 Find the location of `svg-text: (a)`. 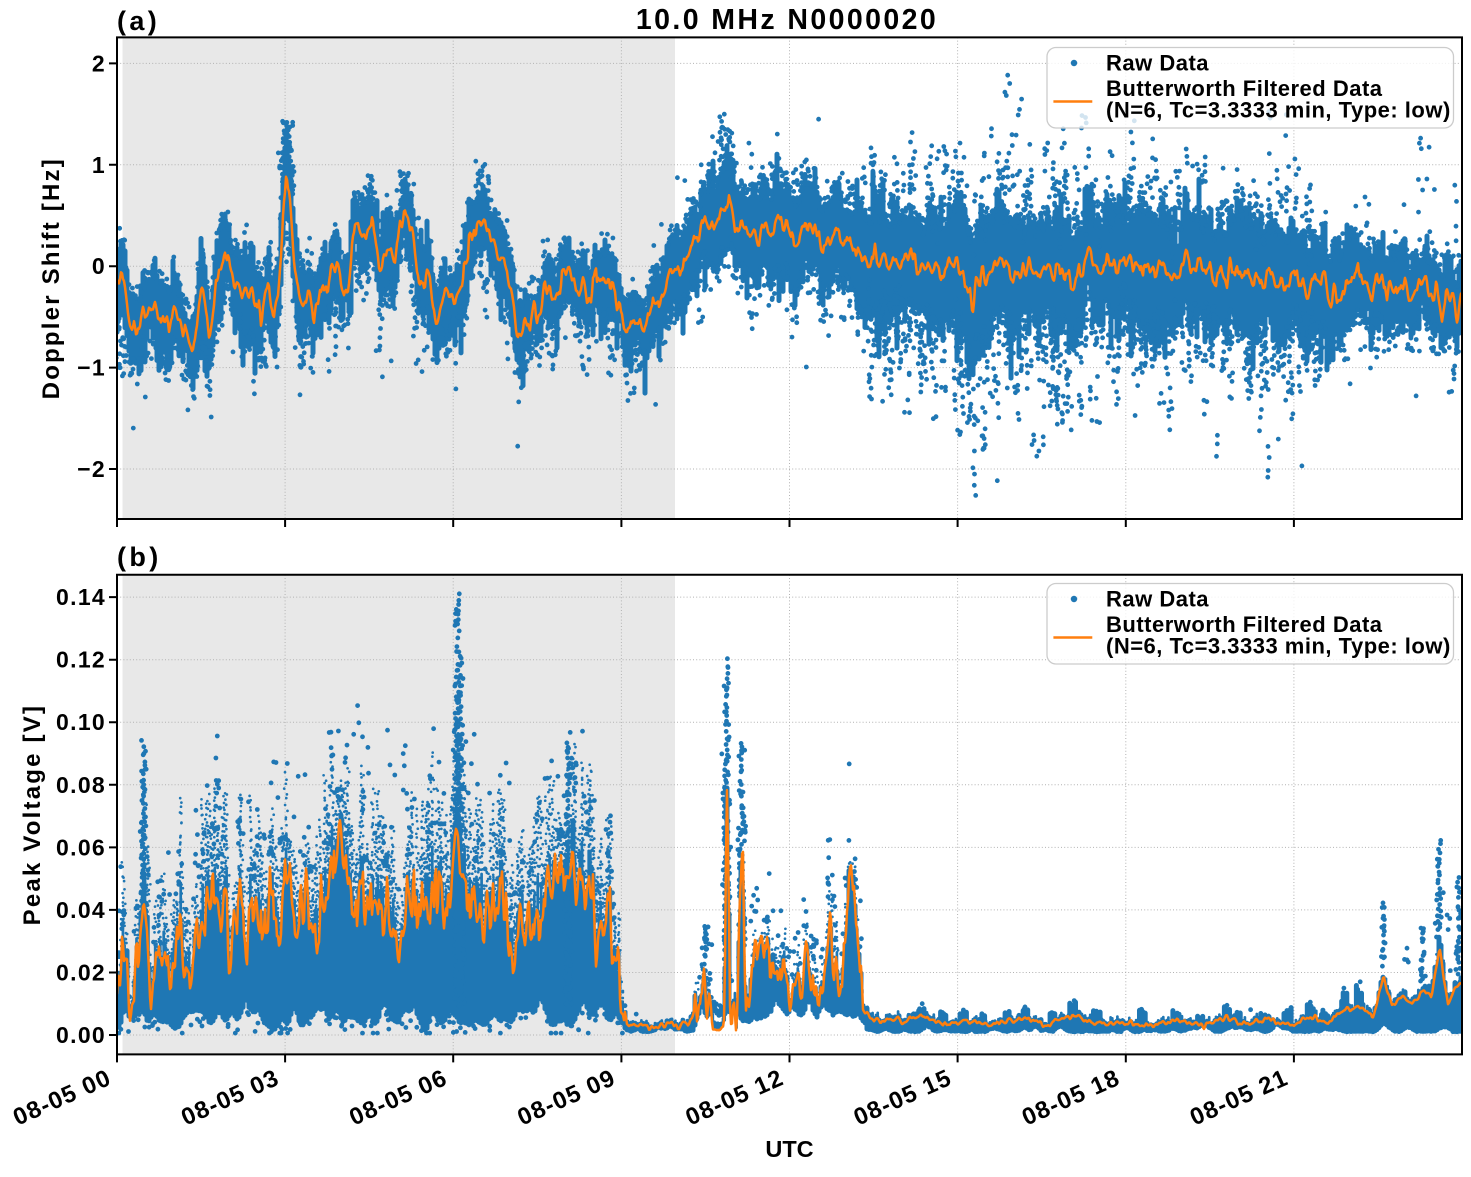

svg-text: (a) is located at coordinates (138, 21).